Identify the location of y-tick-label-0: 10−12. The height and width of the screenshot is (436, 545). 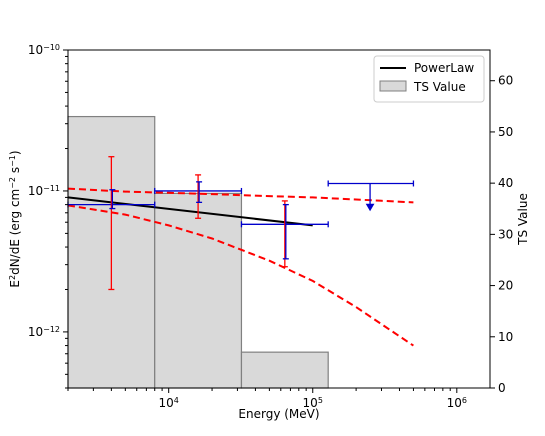
(44, 331).